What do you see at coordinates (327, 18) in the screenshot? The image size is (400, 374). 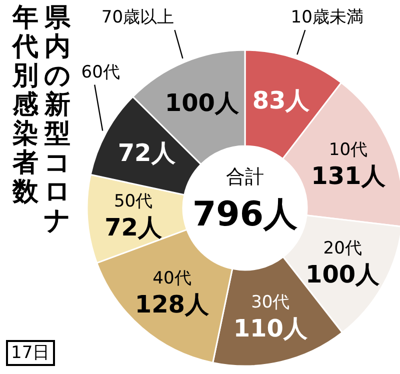 I see `slice-label: 10歳未満` at bounding box center [327, 18].